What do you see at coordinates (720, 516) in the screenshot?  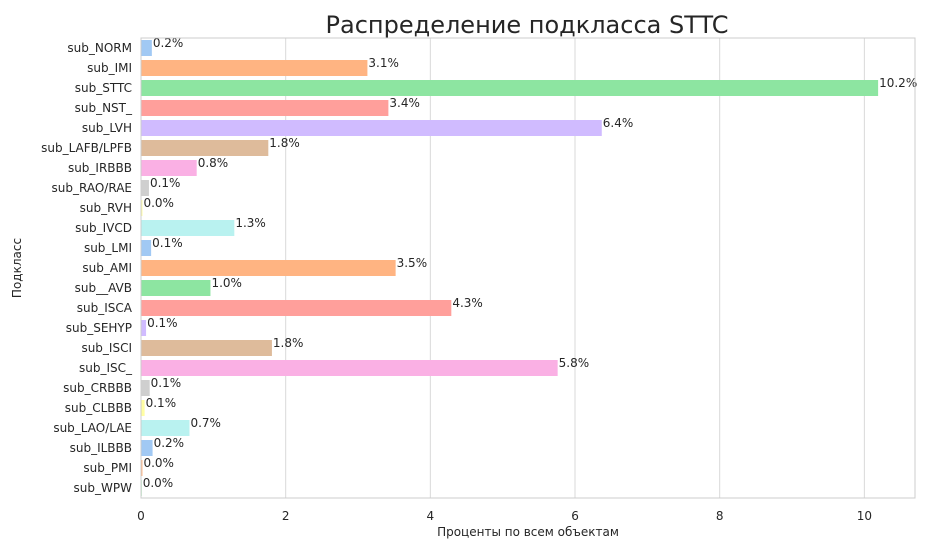 I see `x-tick-label: 8` at bounding box center [720, 516].